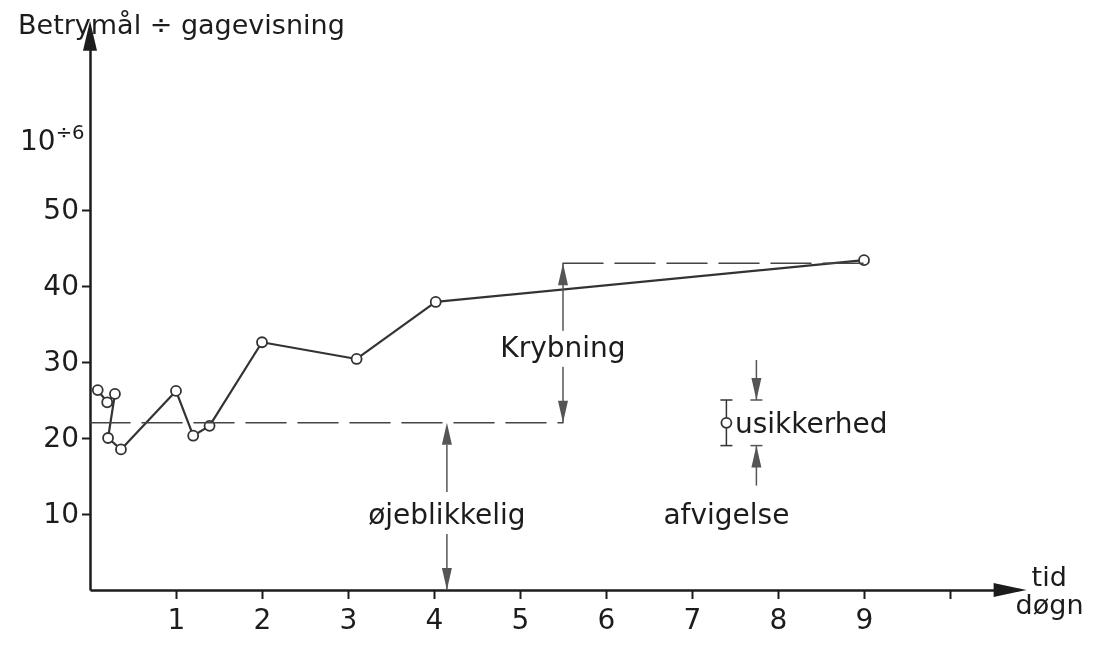  I want to click on x-tick-label: 6, so click(606, 619).